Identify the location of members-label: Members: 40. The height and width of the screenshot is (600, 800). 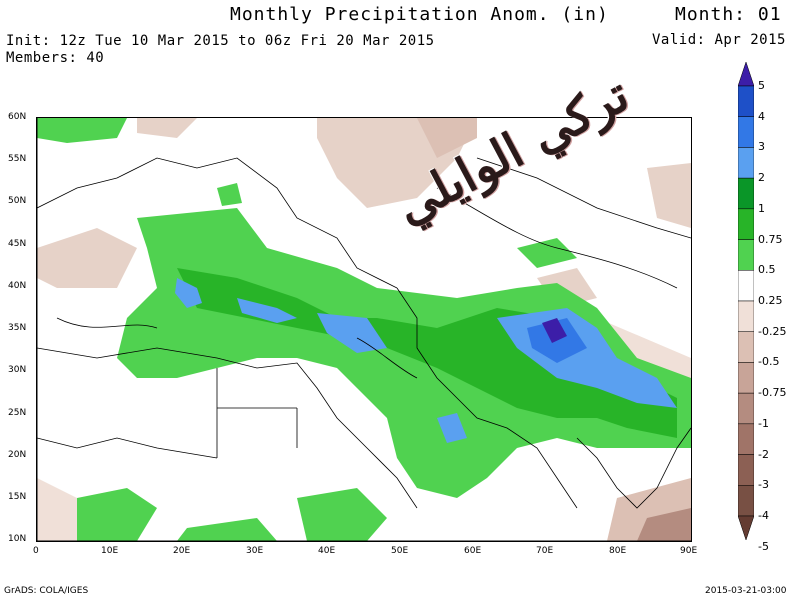
(55, 58).